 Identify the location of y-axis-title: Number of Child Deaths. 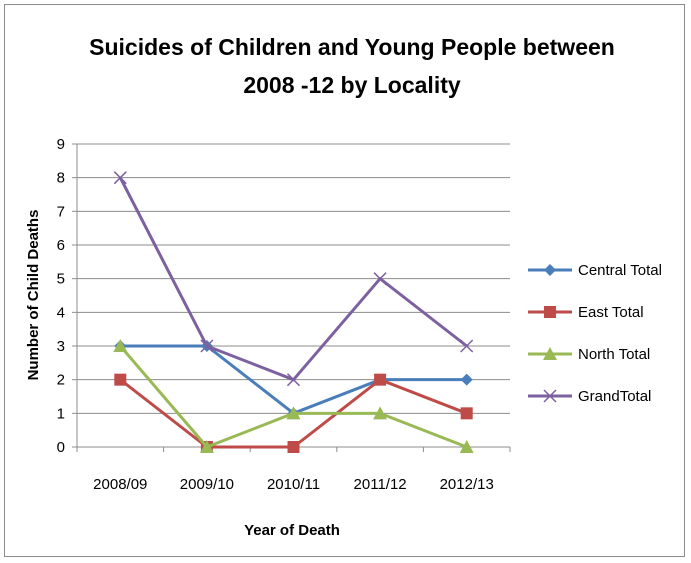
(33, 295).